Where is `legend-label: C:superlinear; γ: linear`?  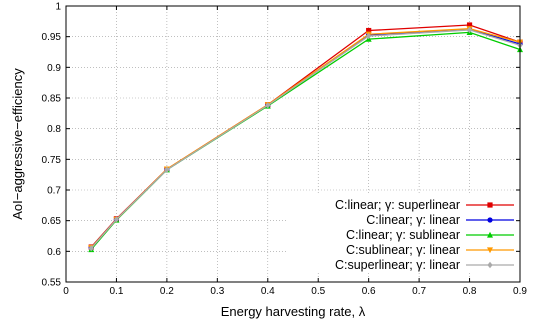 legend-label: C:superlinear; γ: linear is located at coordinates (397, 265).